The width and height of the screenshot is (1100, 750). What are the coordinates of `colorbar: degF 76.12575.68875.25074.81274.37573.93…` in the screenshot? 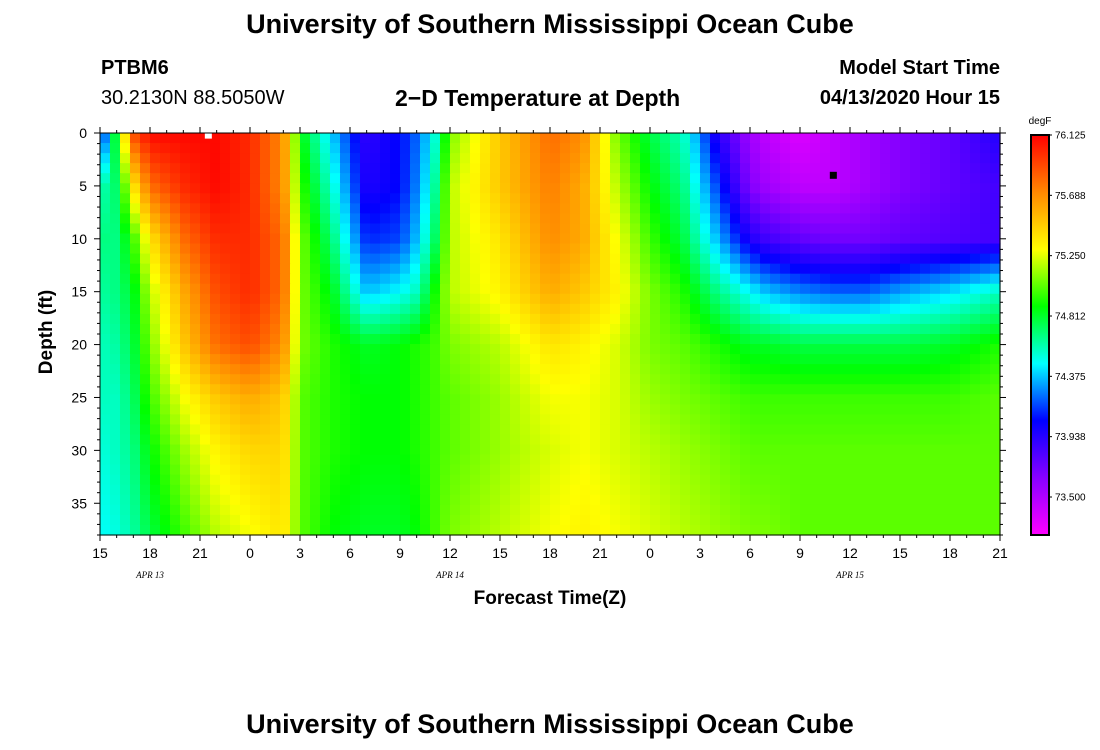 It's located at (1057, 326).